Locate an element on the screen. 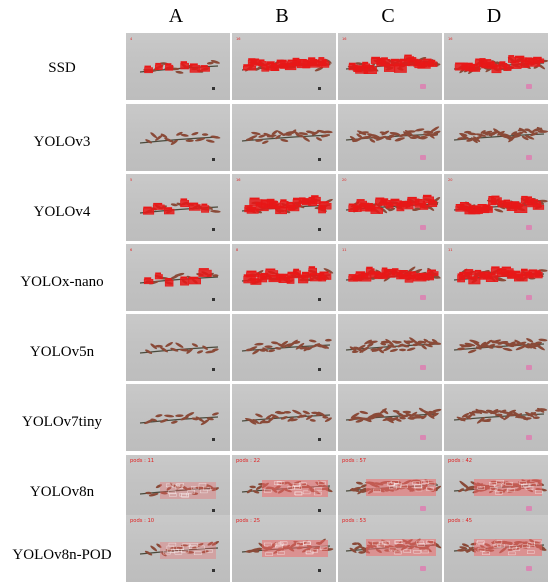 This screenshot has width=550, height=584. plant-photo: 11 is located at coordinates (498, 274).